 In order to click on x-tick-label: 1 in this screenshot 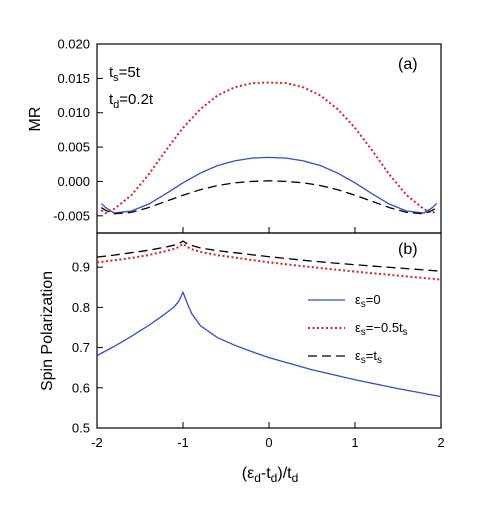, I will do `click(354, 442)`.